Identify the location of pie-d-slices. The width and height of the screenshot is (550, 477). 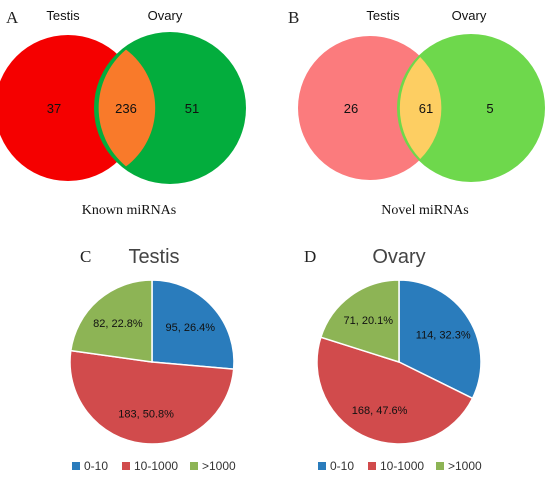
(399, 362).